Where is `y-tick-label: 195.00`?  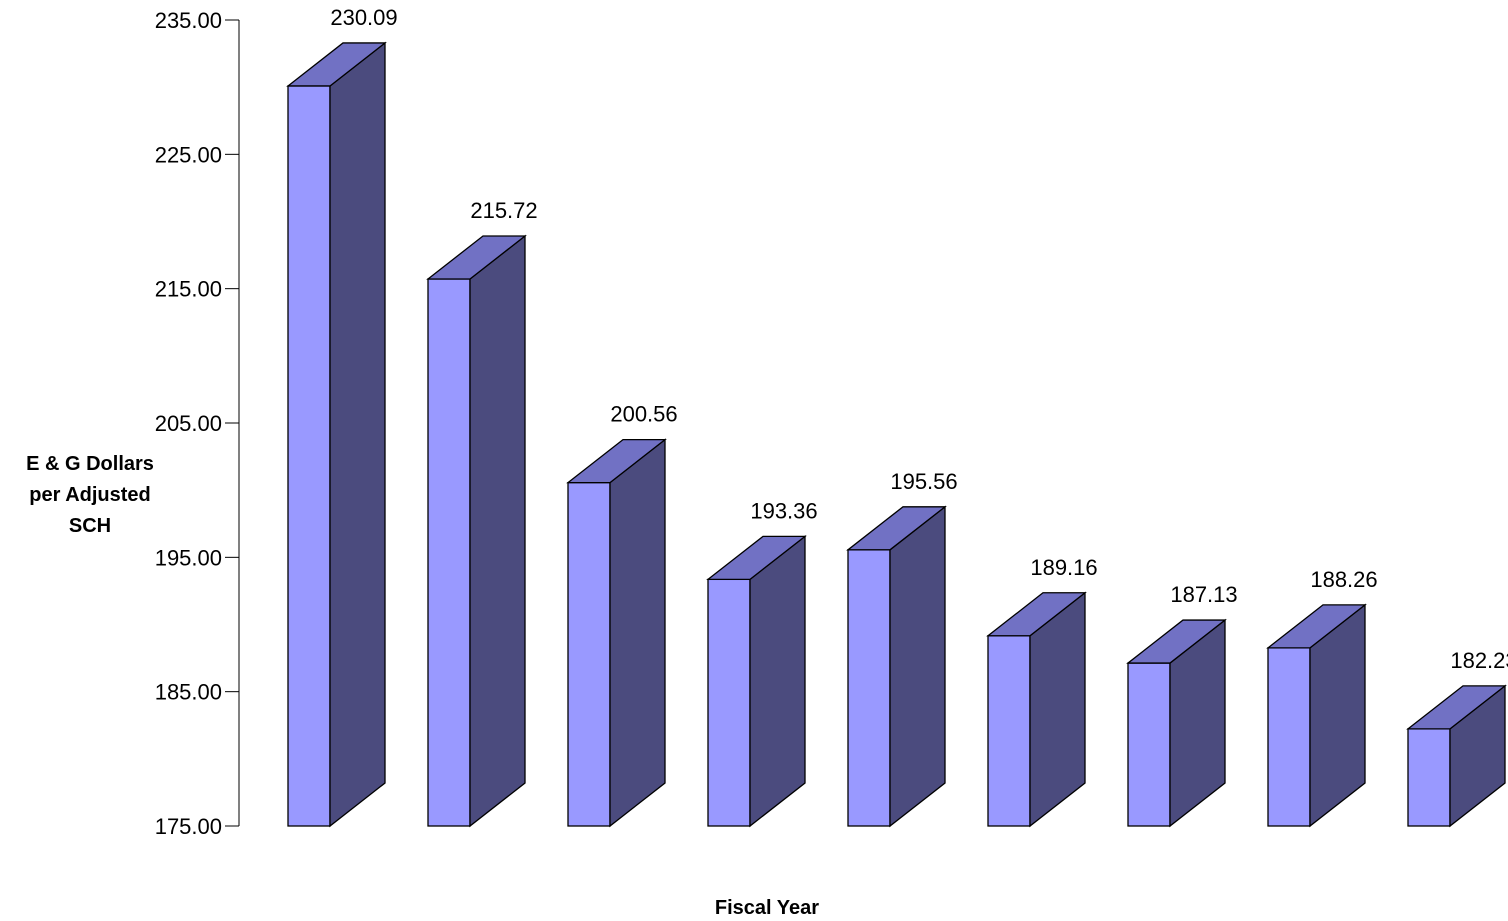
y-tick-label: 195.00 is located at coordinates (188, 557).